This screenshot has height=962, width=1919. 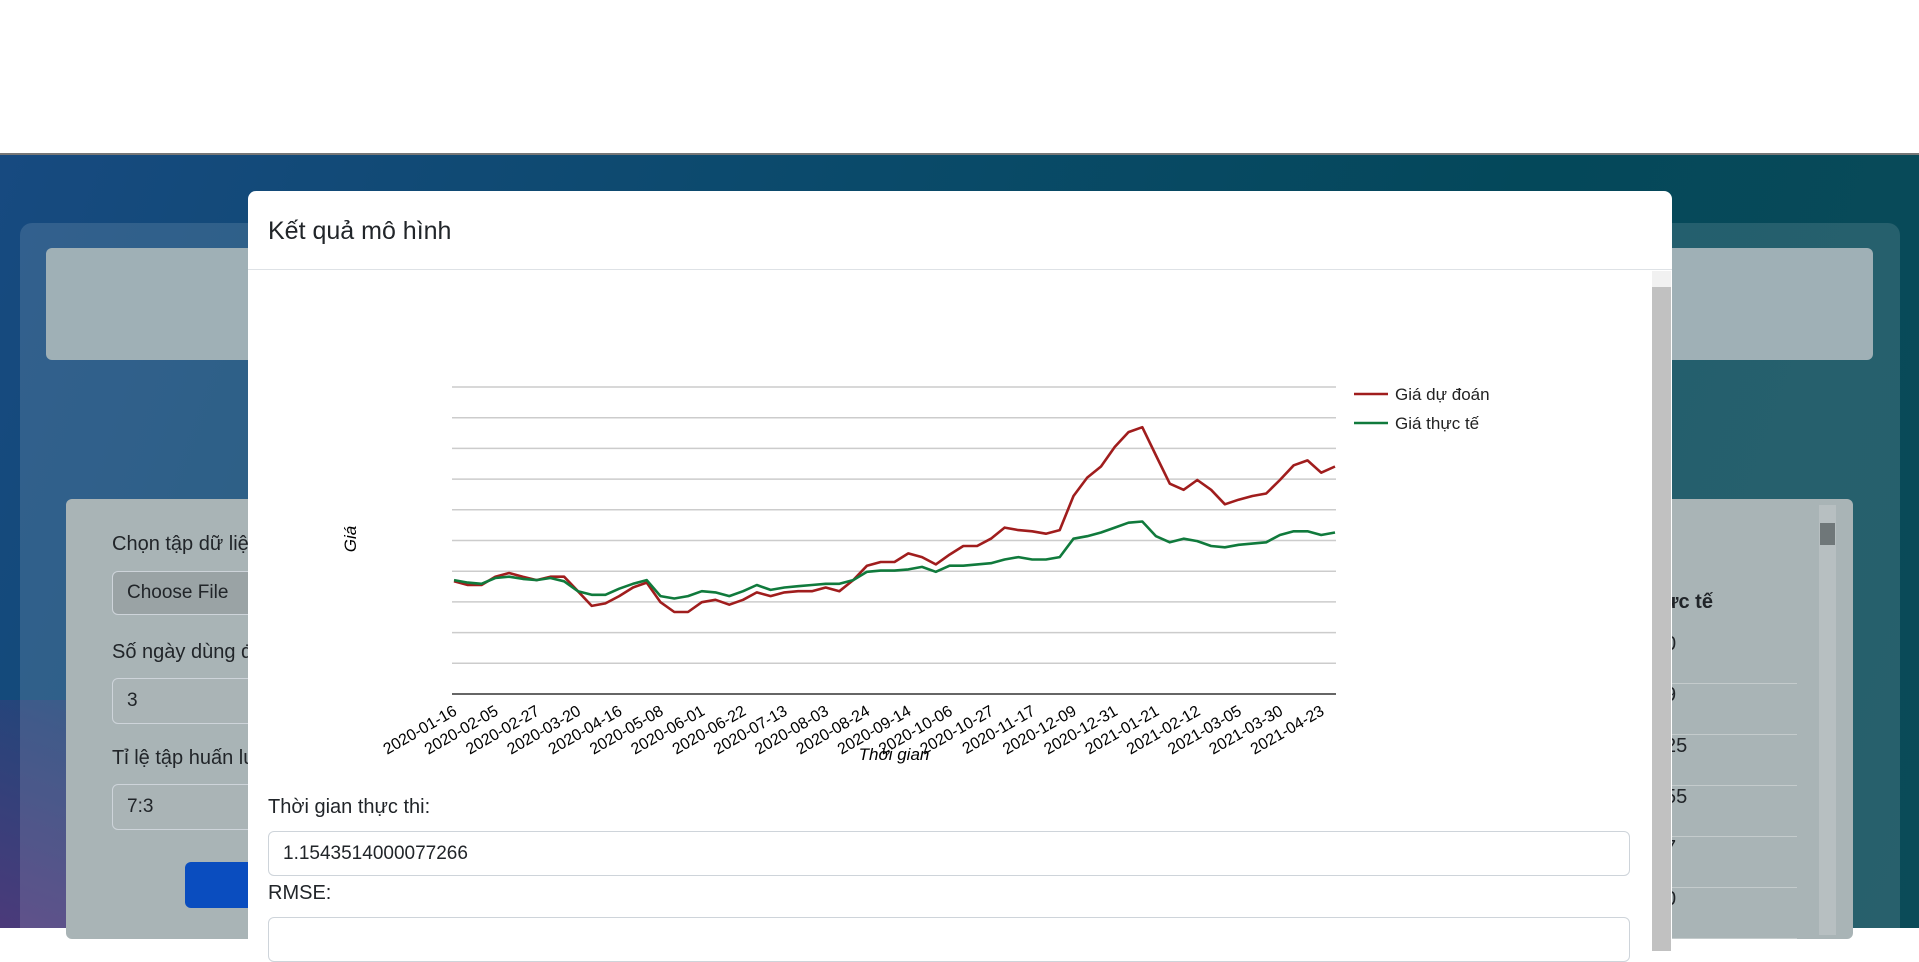 I want to click on form-scrollbar, so click(x=1827, y=720).